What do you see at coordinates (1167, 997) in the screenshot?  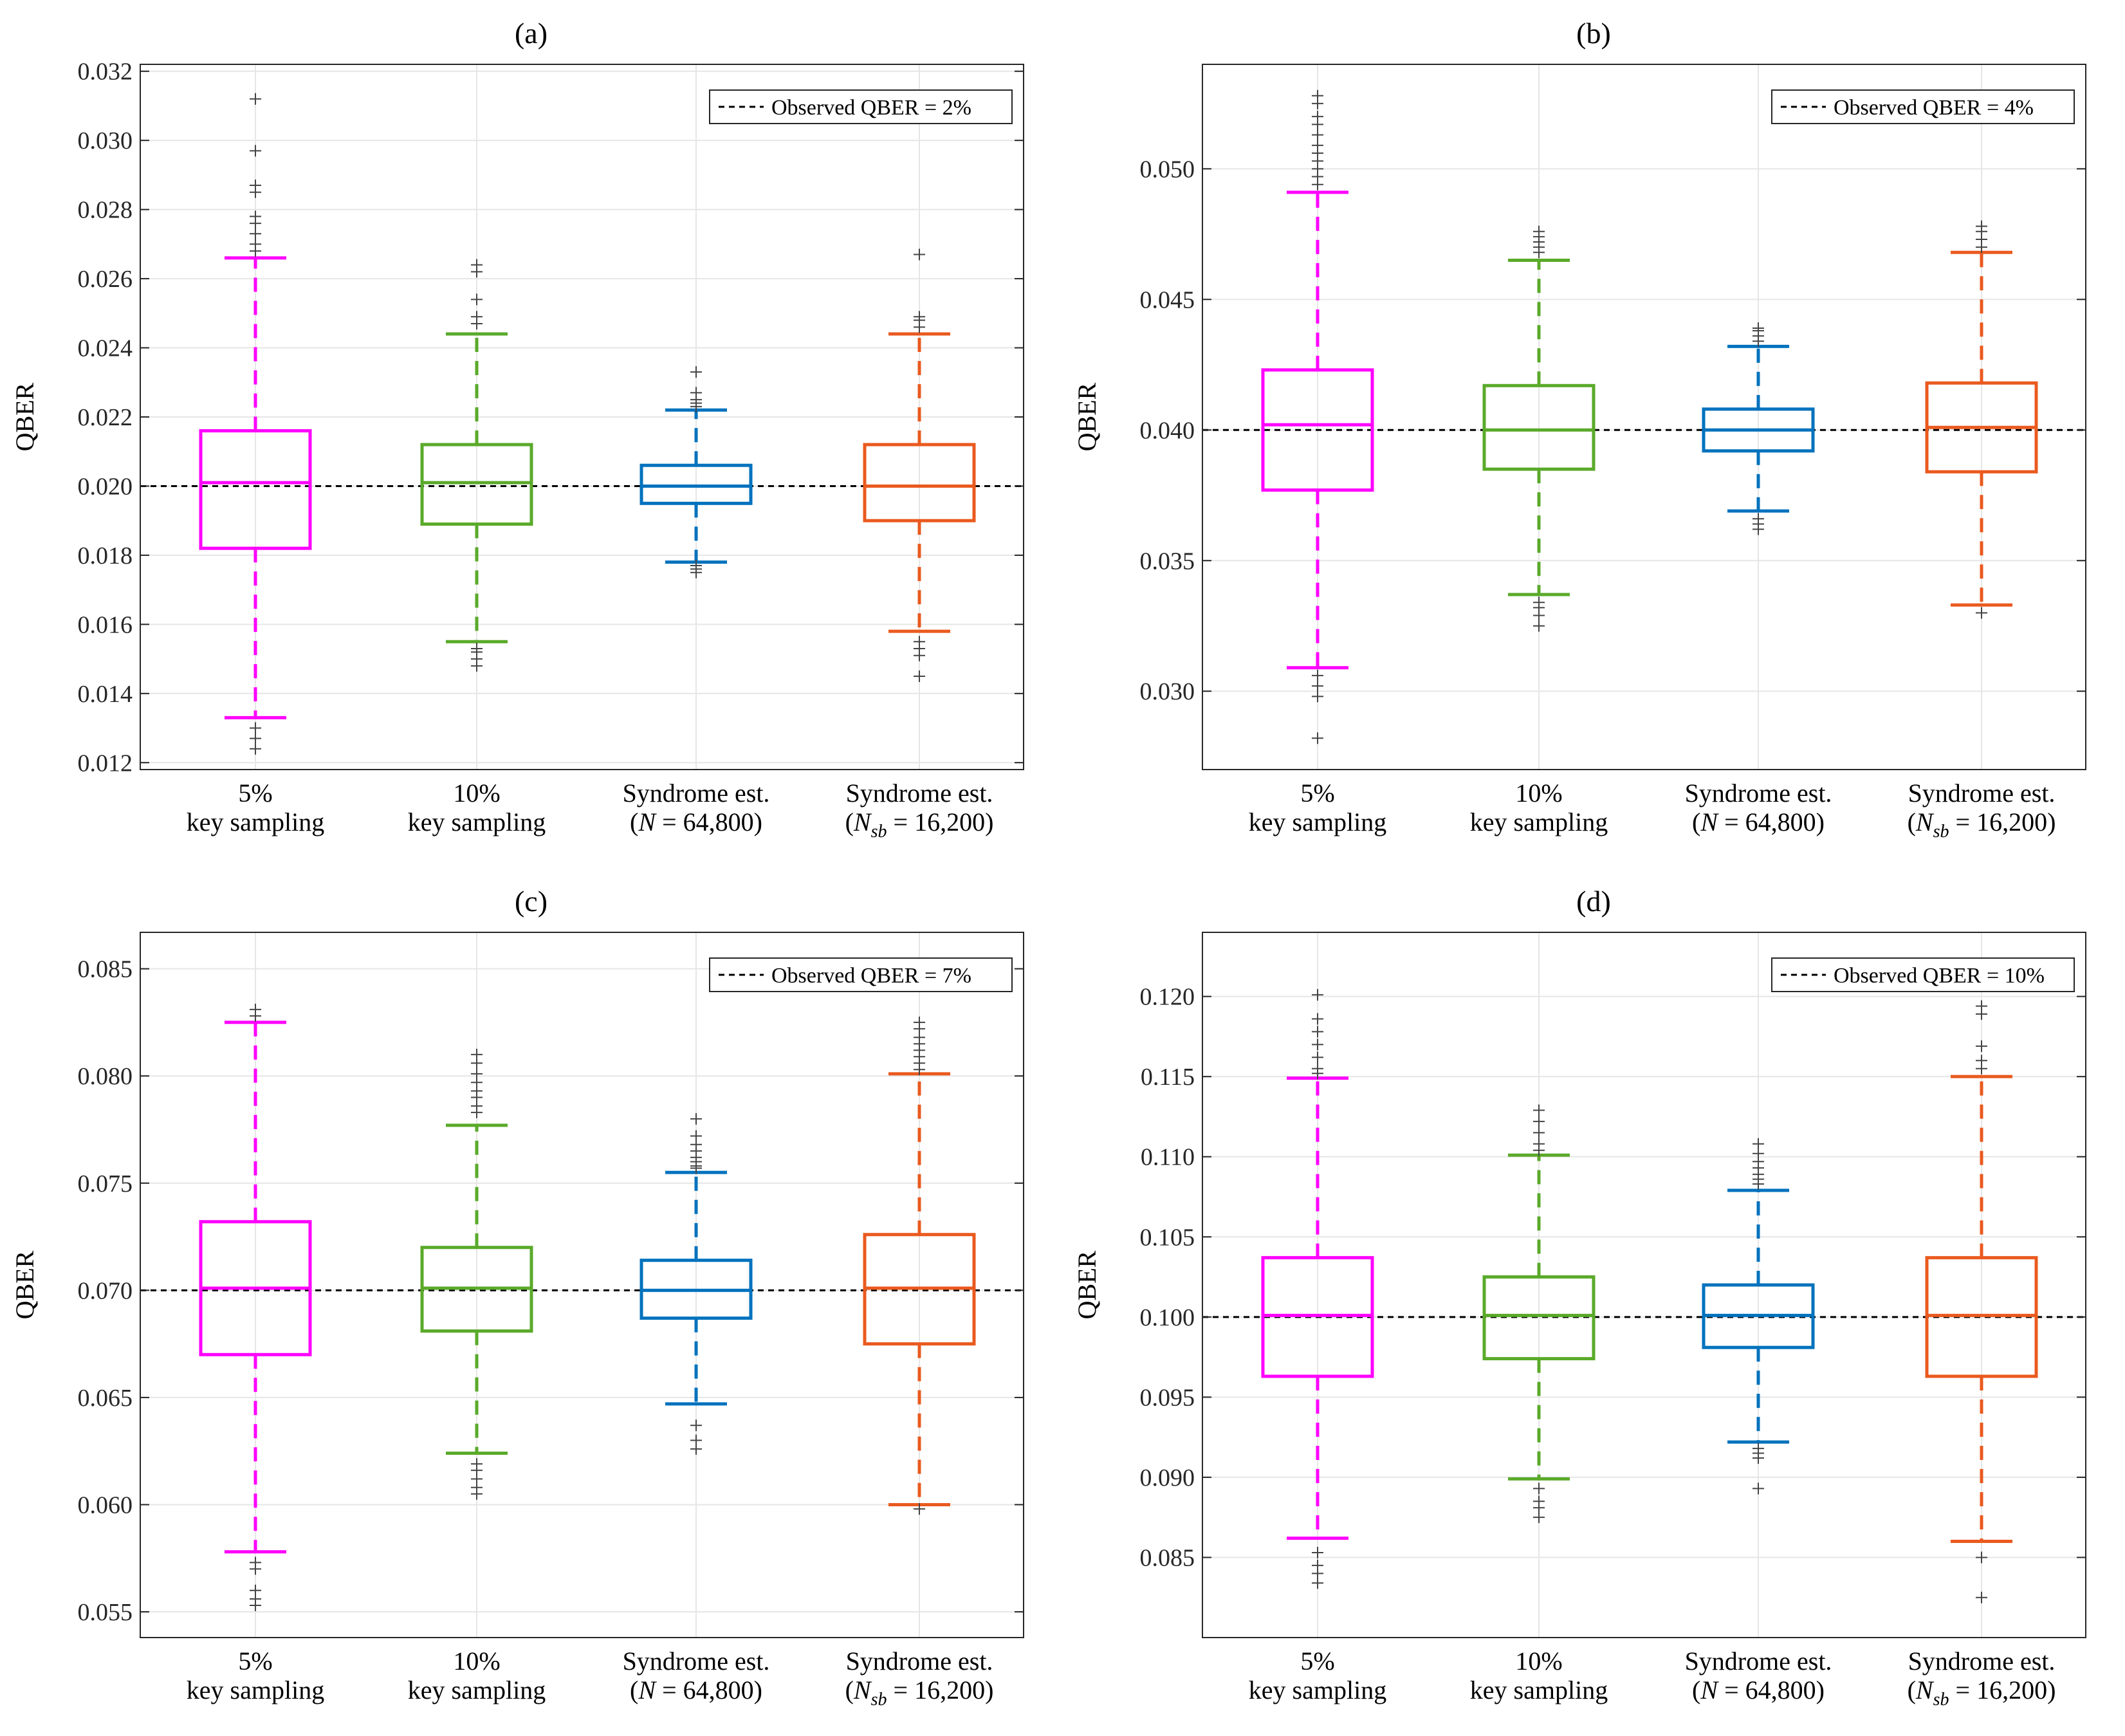 I see `y-tick-label: 0.120` at bounding box center [1167, 997].